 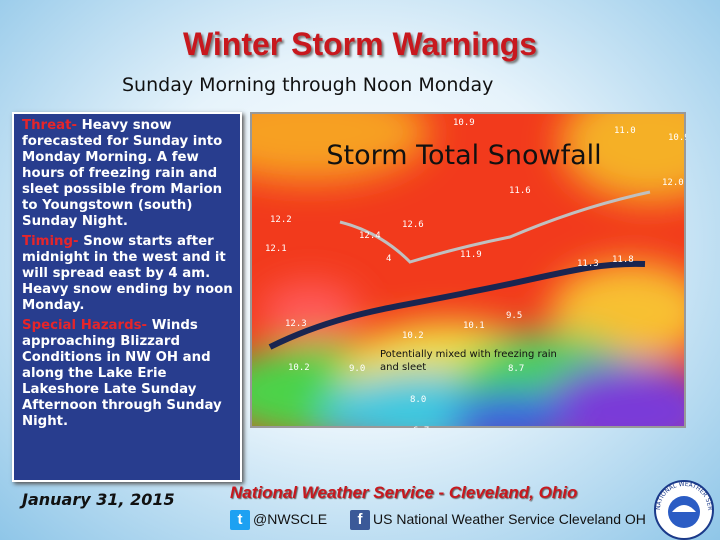 I want to click on snow-amount: 11.6, so click(x=520, y=191).